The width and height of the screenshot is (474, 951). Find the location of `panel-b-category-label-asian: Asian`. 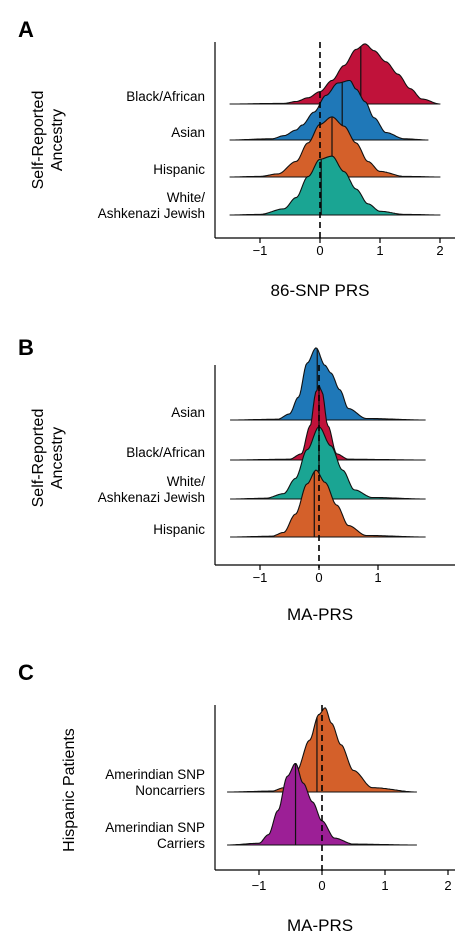

panel-b-category-label-asian: Asian is located at coordinates (188, 412).